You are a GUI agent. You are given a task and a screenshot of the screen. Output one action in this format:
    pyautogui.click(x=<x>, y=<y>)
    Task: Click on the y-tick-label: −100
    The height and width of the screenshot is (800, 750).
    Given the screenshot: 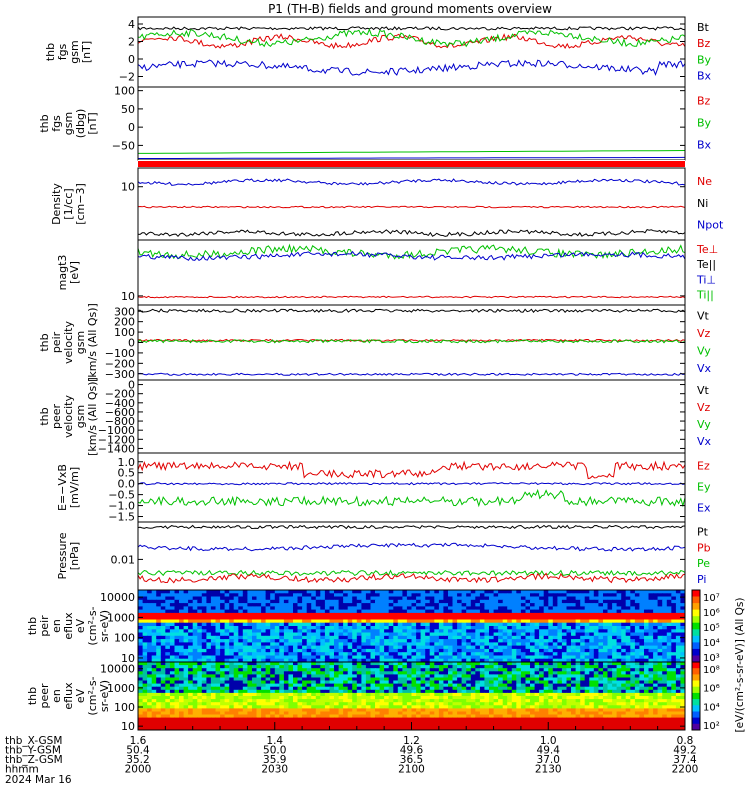 What is the action you would take?
    pyautogui.click(x=120, y=353)
    